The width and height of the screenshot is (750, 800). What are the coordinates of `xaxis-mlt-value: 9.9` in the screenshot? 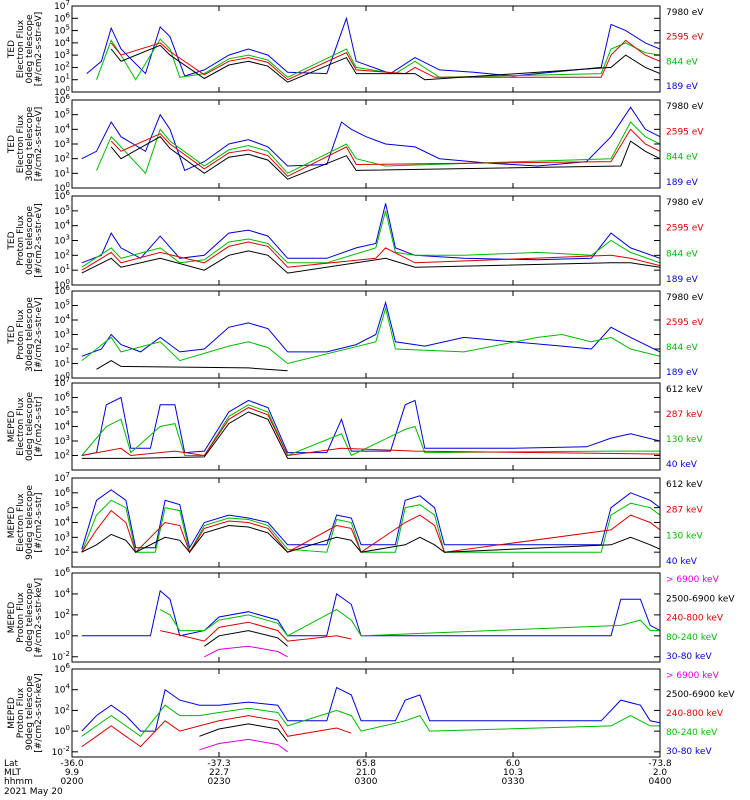 It's located at (72, 773).